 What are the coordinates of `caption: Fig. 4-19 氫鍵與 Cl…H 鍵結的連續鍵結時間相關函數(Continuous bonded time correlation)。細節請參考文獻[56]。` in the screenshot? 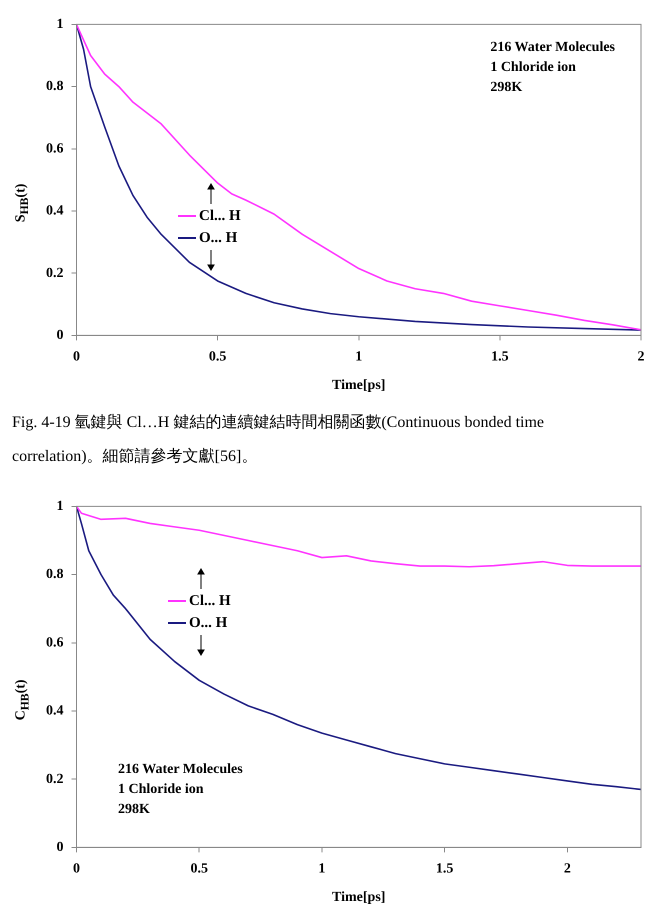 It's located at (278, 439).